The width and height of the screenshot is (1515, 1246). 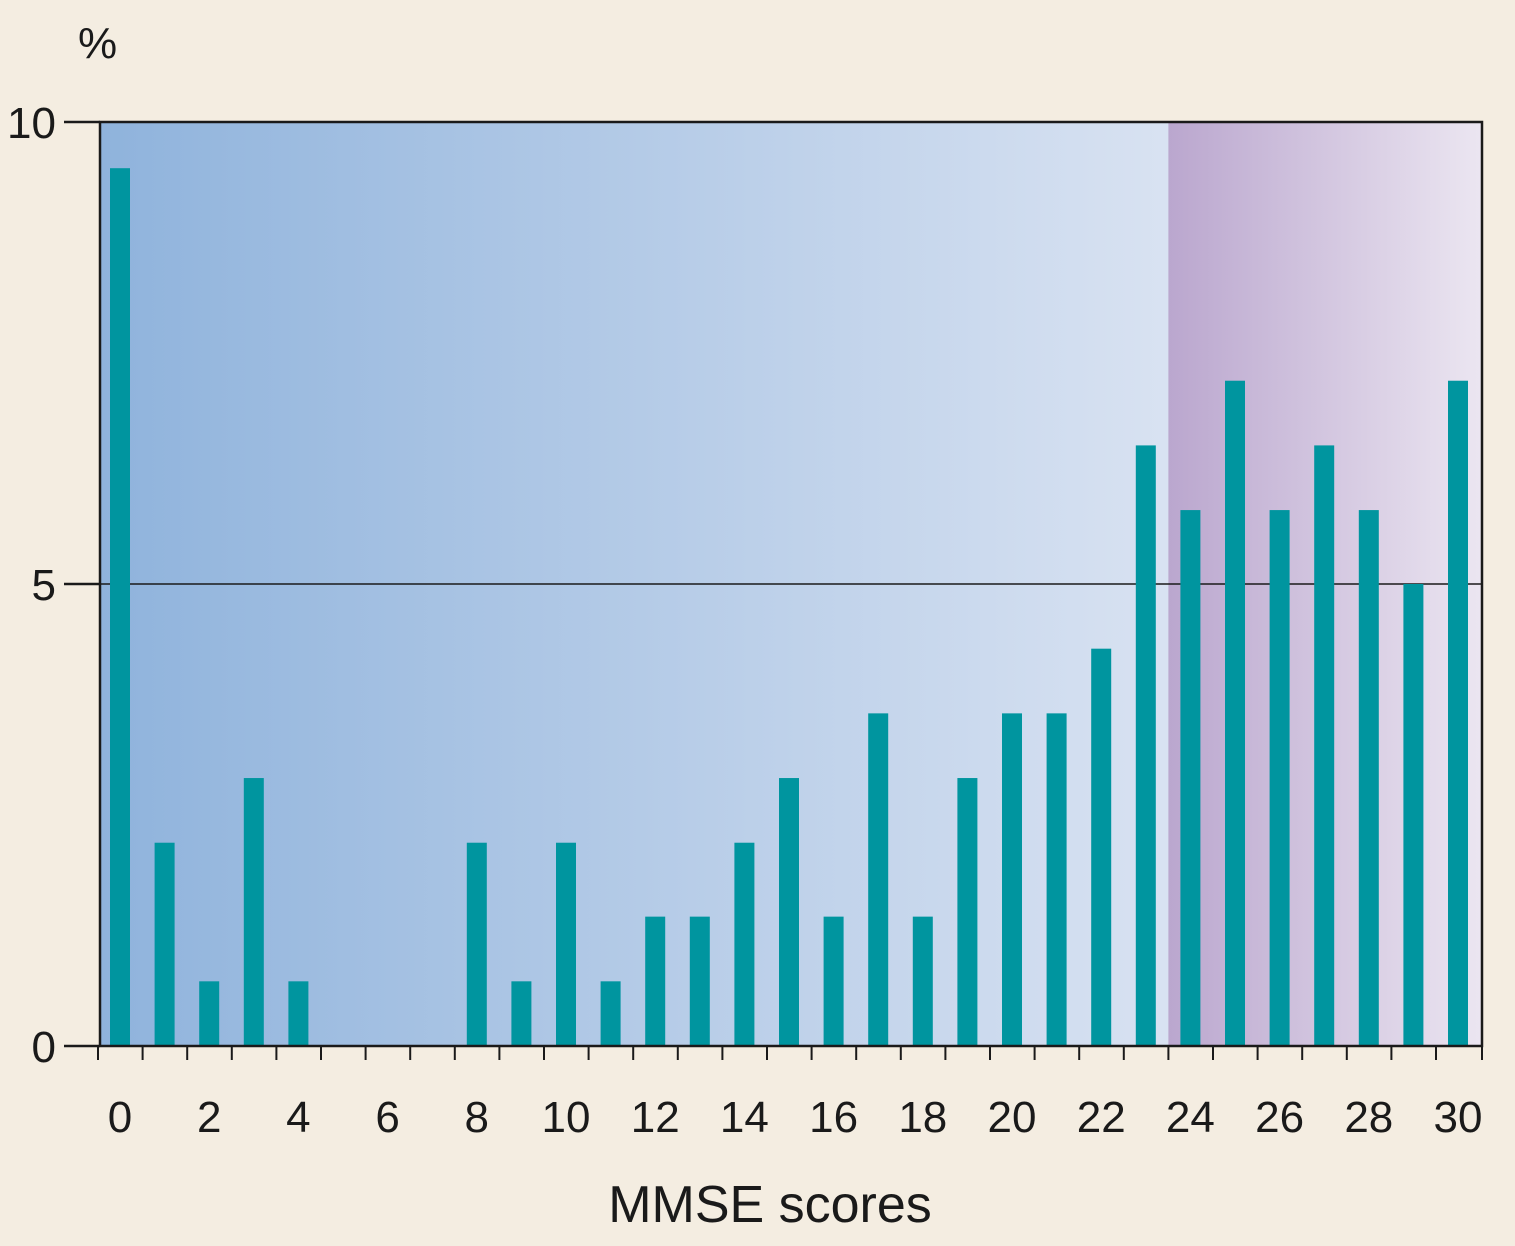 I want to click on y-axis-ticks: 0 5 10, so click(x=53, y=585).